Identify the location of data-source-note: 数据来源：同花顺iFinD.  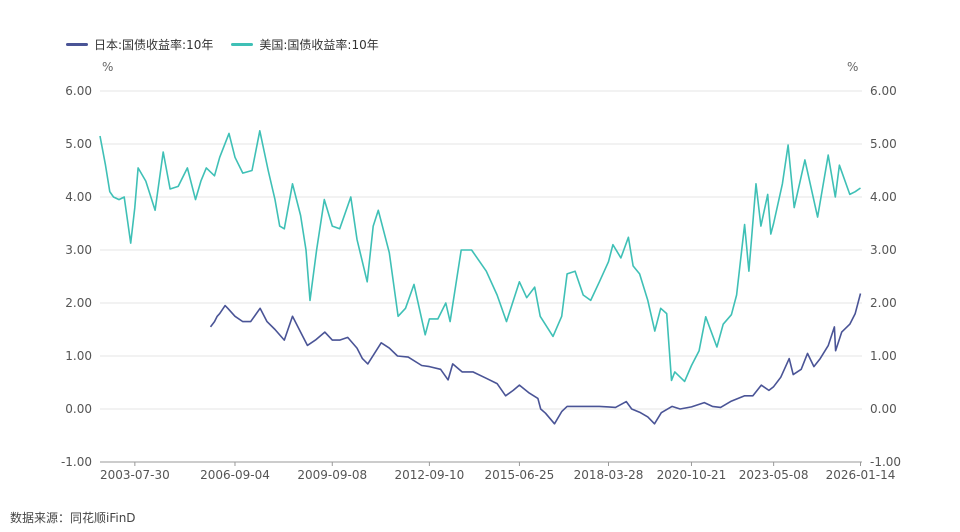
(73, 518).